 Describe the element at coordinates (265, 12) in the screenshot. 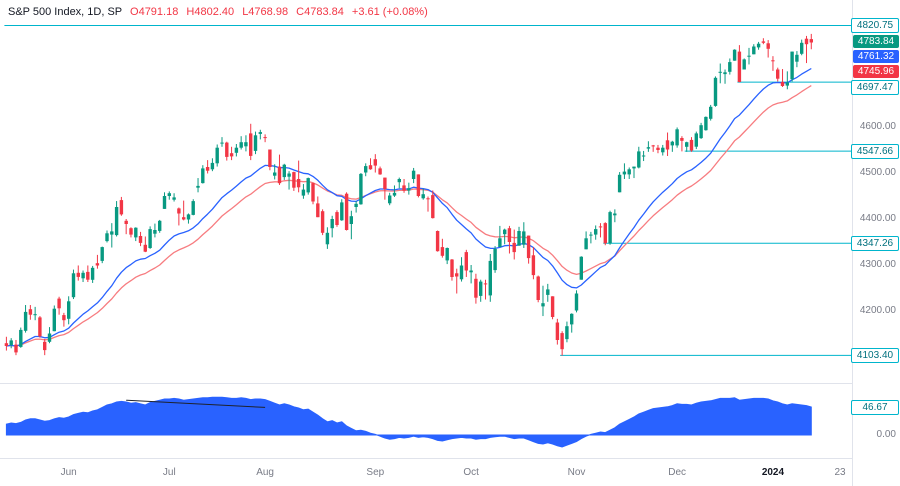

I see `ohlc-low: L4768.98` at that location.